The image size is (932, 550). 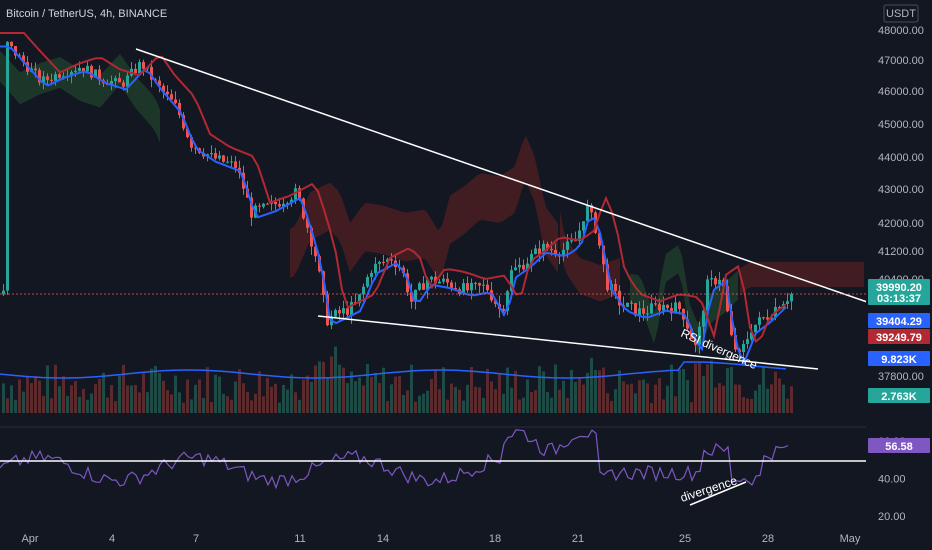 I want to click on x-tick-label: 14, so click(x=383, y=539).